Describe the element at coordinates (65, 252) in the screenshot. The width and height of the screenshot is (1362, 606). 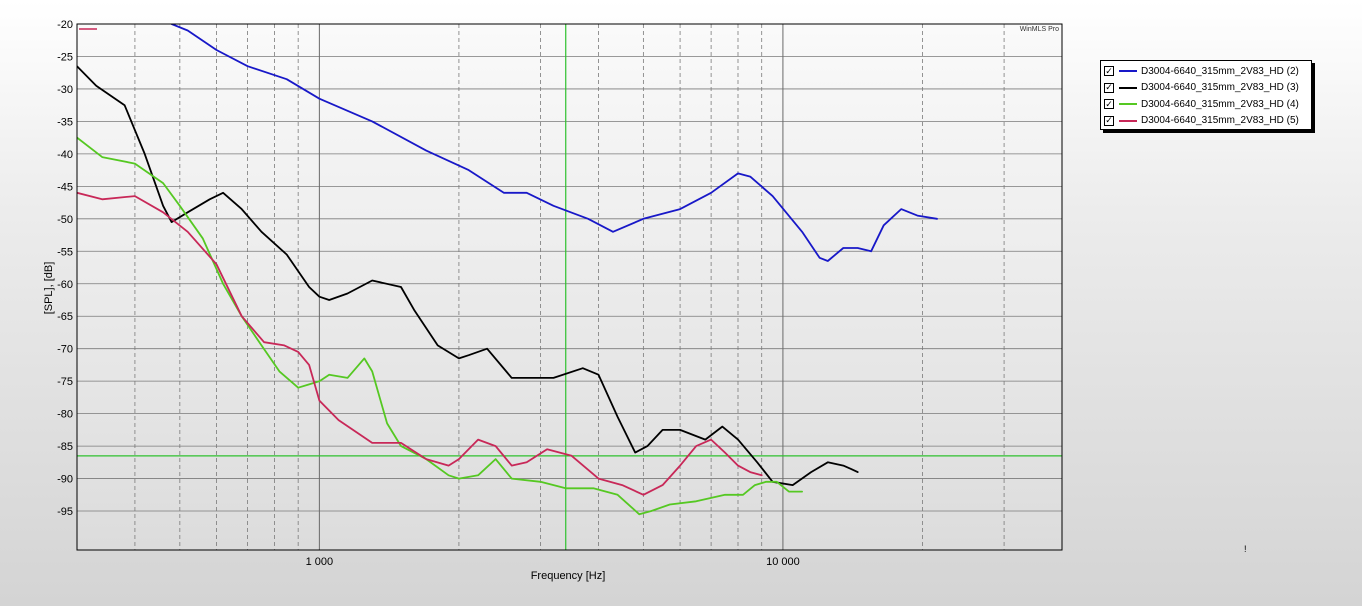
I see `y-tick-label: -55` at that location.